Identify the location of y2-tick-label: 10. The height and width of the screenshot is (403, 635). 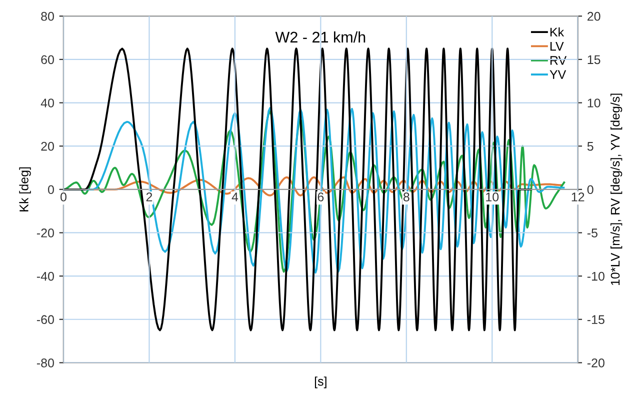
(594, 103).